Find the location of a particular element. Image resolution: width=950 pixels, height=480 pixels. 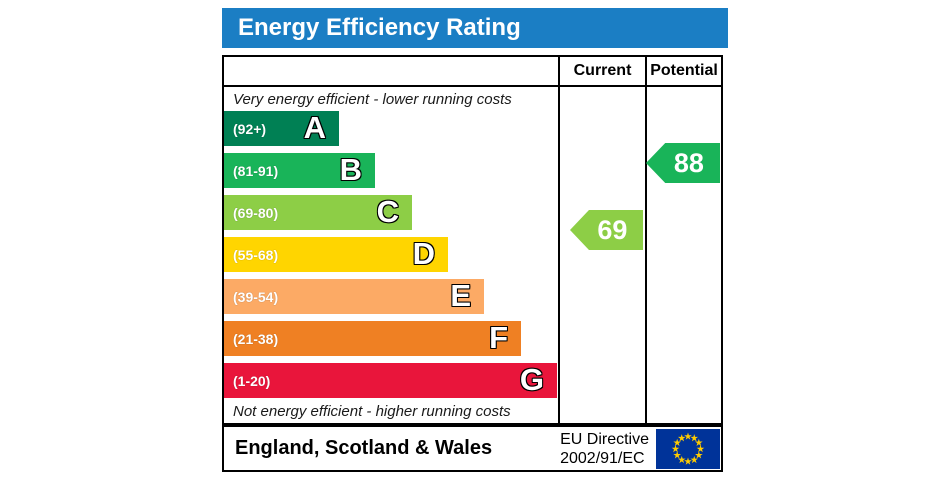

band-a: (92+) A is located at coordinates (391, 128).